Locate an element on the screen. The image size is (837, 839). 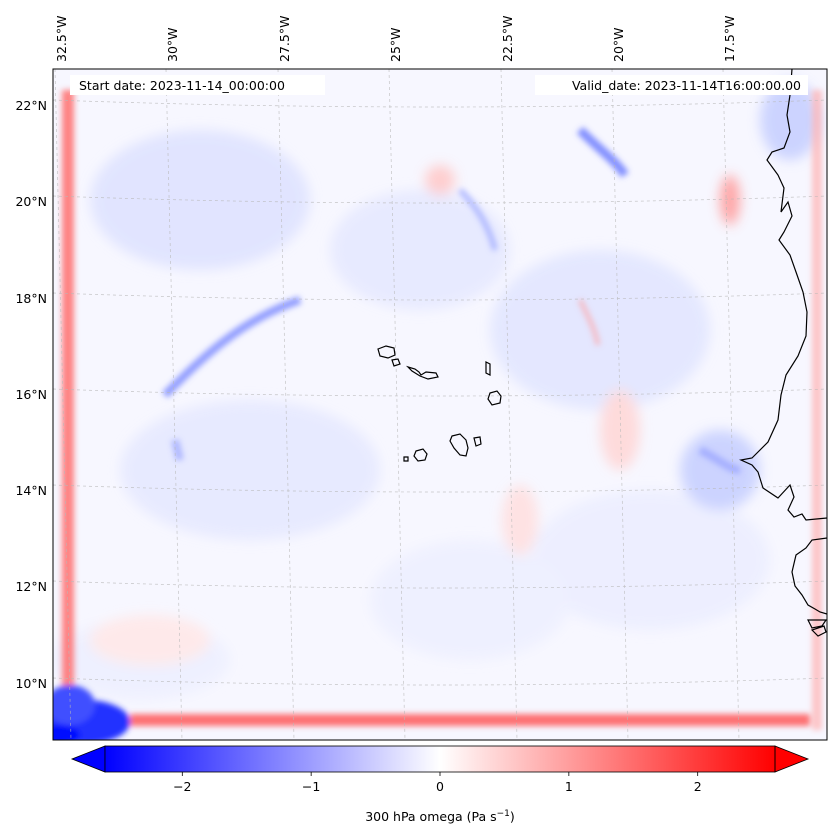
colorbar-extend-max is located at coordinates (792, 759).